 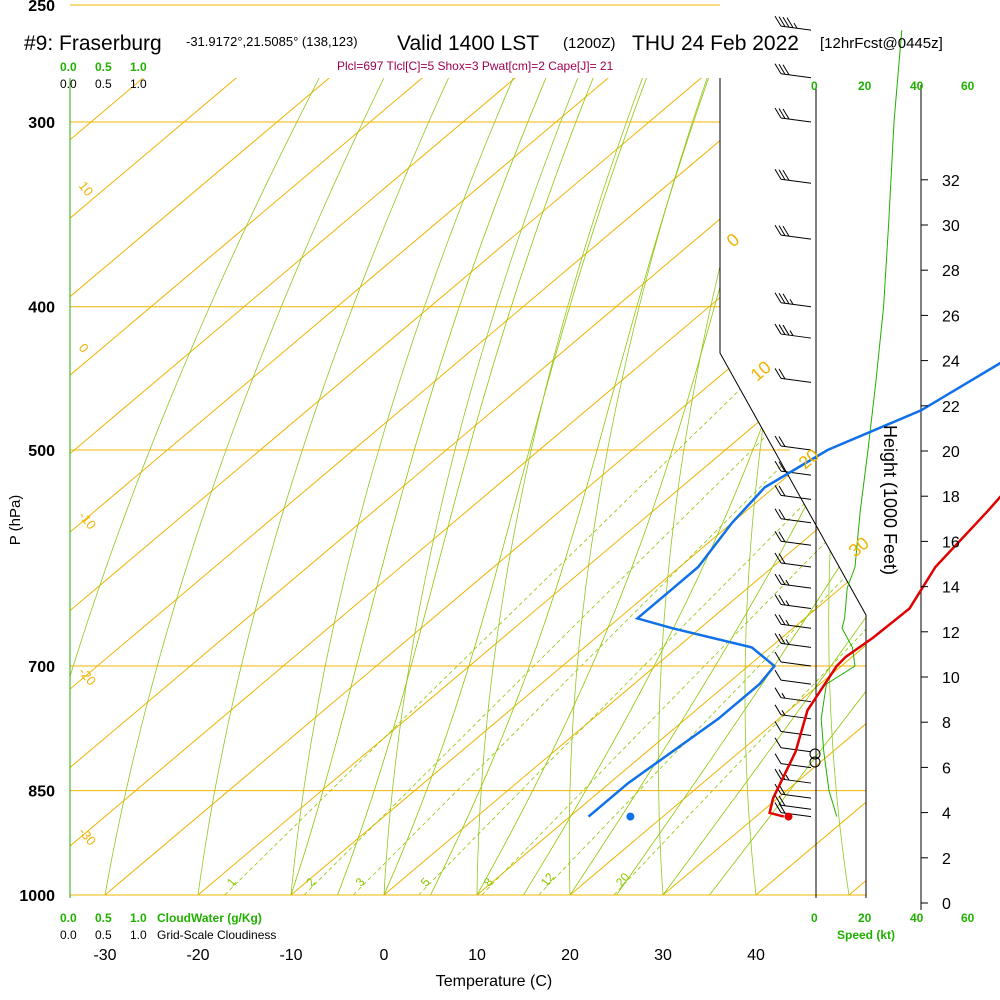 What do you see at coordinates (715, 43) in the screenshot?
I see `header-date: THU 24 Feb 2022` at bounding box center [715, 43].